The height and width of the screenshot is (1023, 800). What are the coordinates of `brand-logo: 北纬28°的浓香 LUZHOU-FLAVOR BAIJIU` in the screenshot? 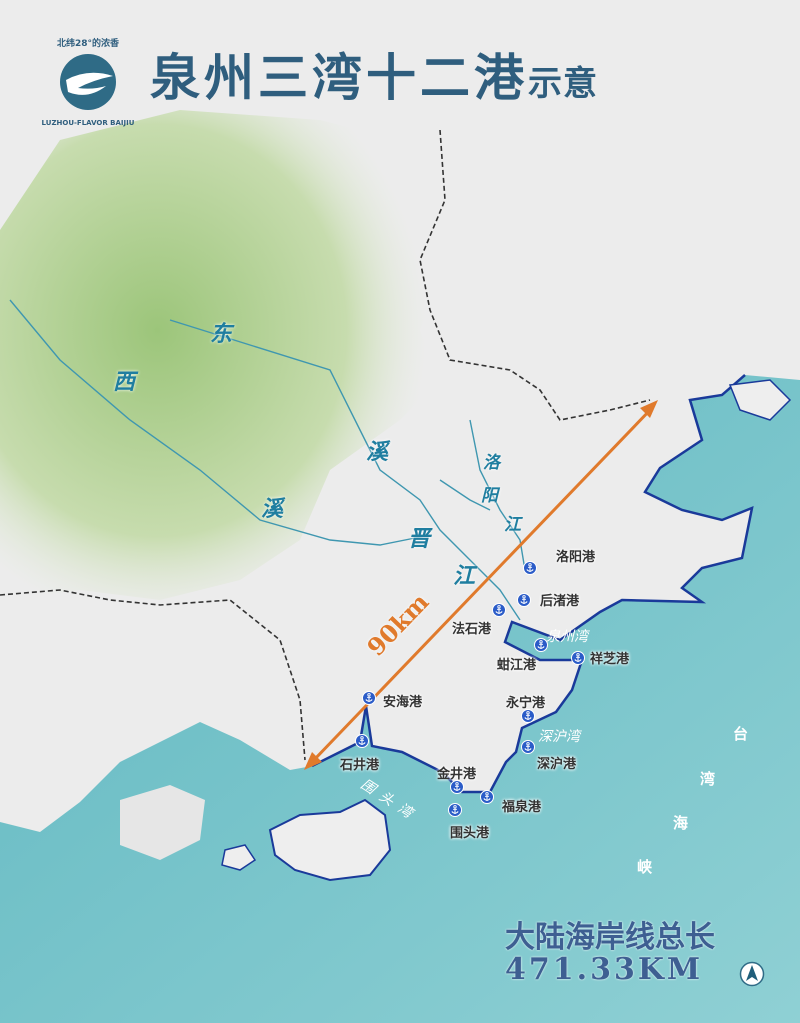 It's located at (88, 82).